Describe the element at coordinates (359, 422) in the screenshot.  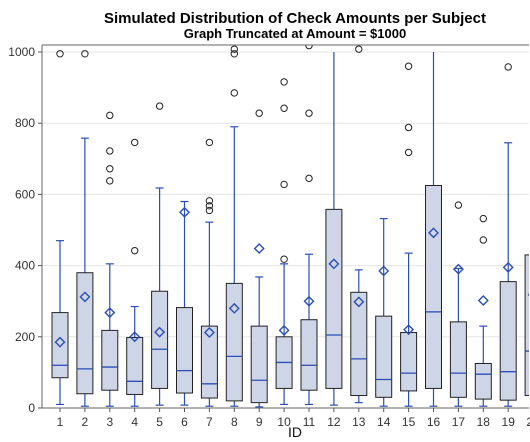
I see `x-tick-label: 13` at that location.